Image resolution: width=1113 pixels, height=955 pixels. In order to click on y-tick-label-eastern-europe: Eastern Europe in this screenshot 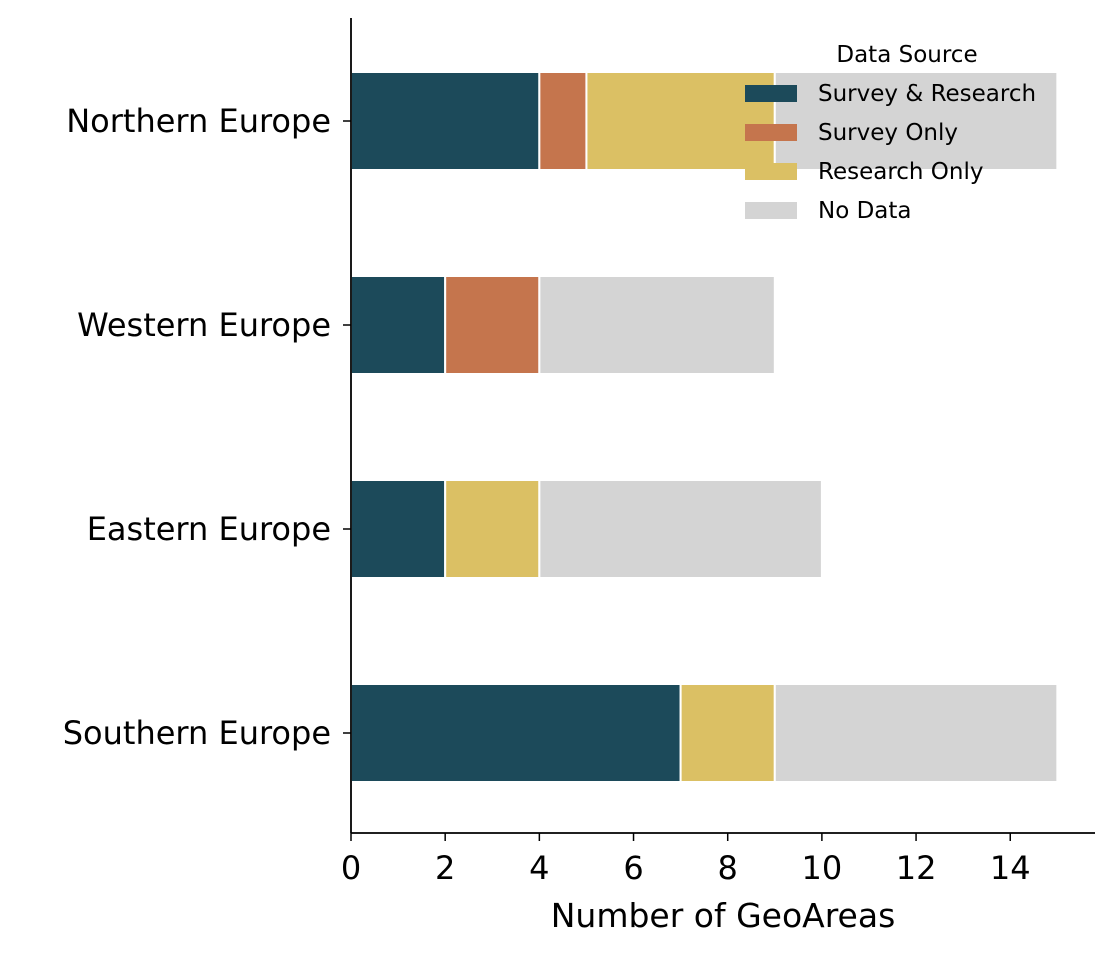, I will do `click(209, 529)`.